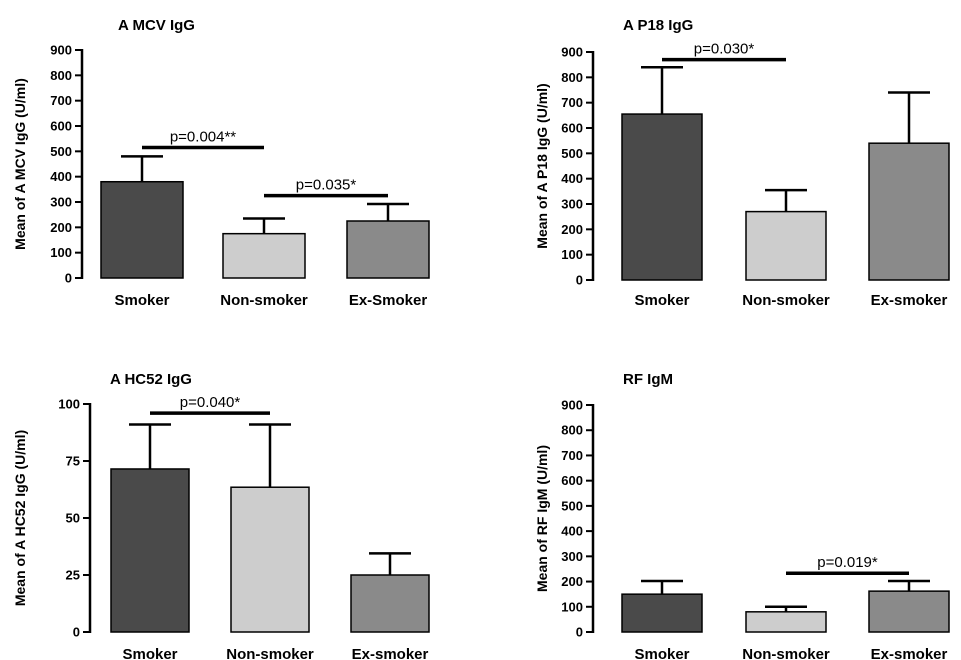 The height and width of the screenshot is (660, 961). Describe the element at coordinates (20, 518) in the screenshot. I see `chart3-y-axis-label: Mean of A HC52 IgG (U/ml)` at that location.